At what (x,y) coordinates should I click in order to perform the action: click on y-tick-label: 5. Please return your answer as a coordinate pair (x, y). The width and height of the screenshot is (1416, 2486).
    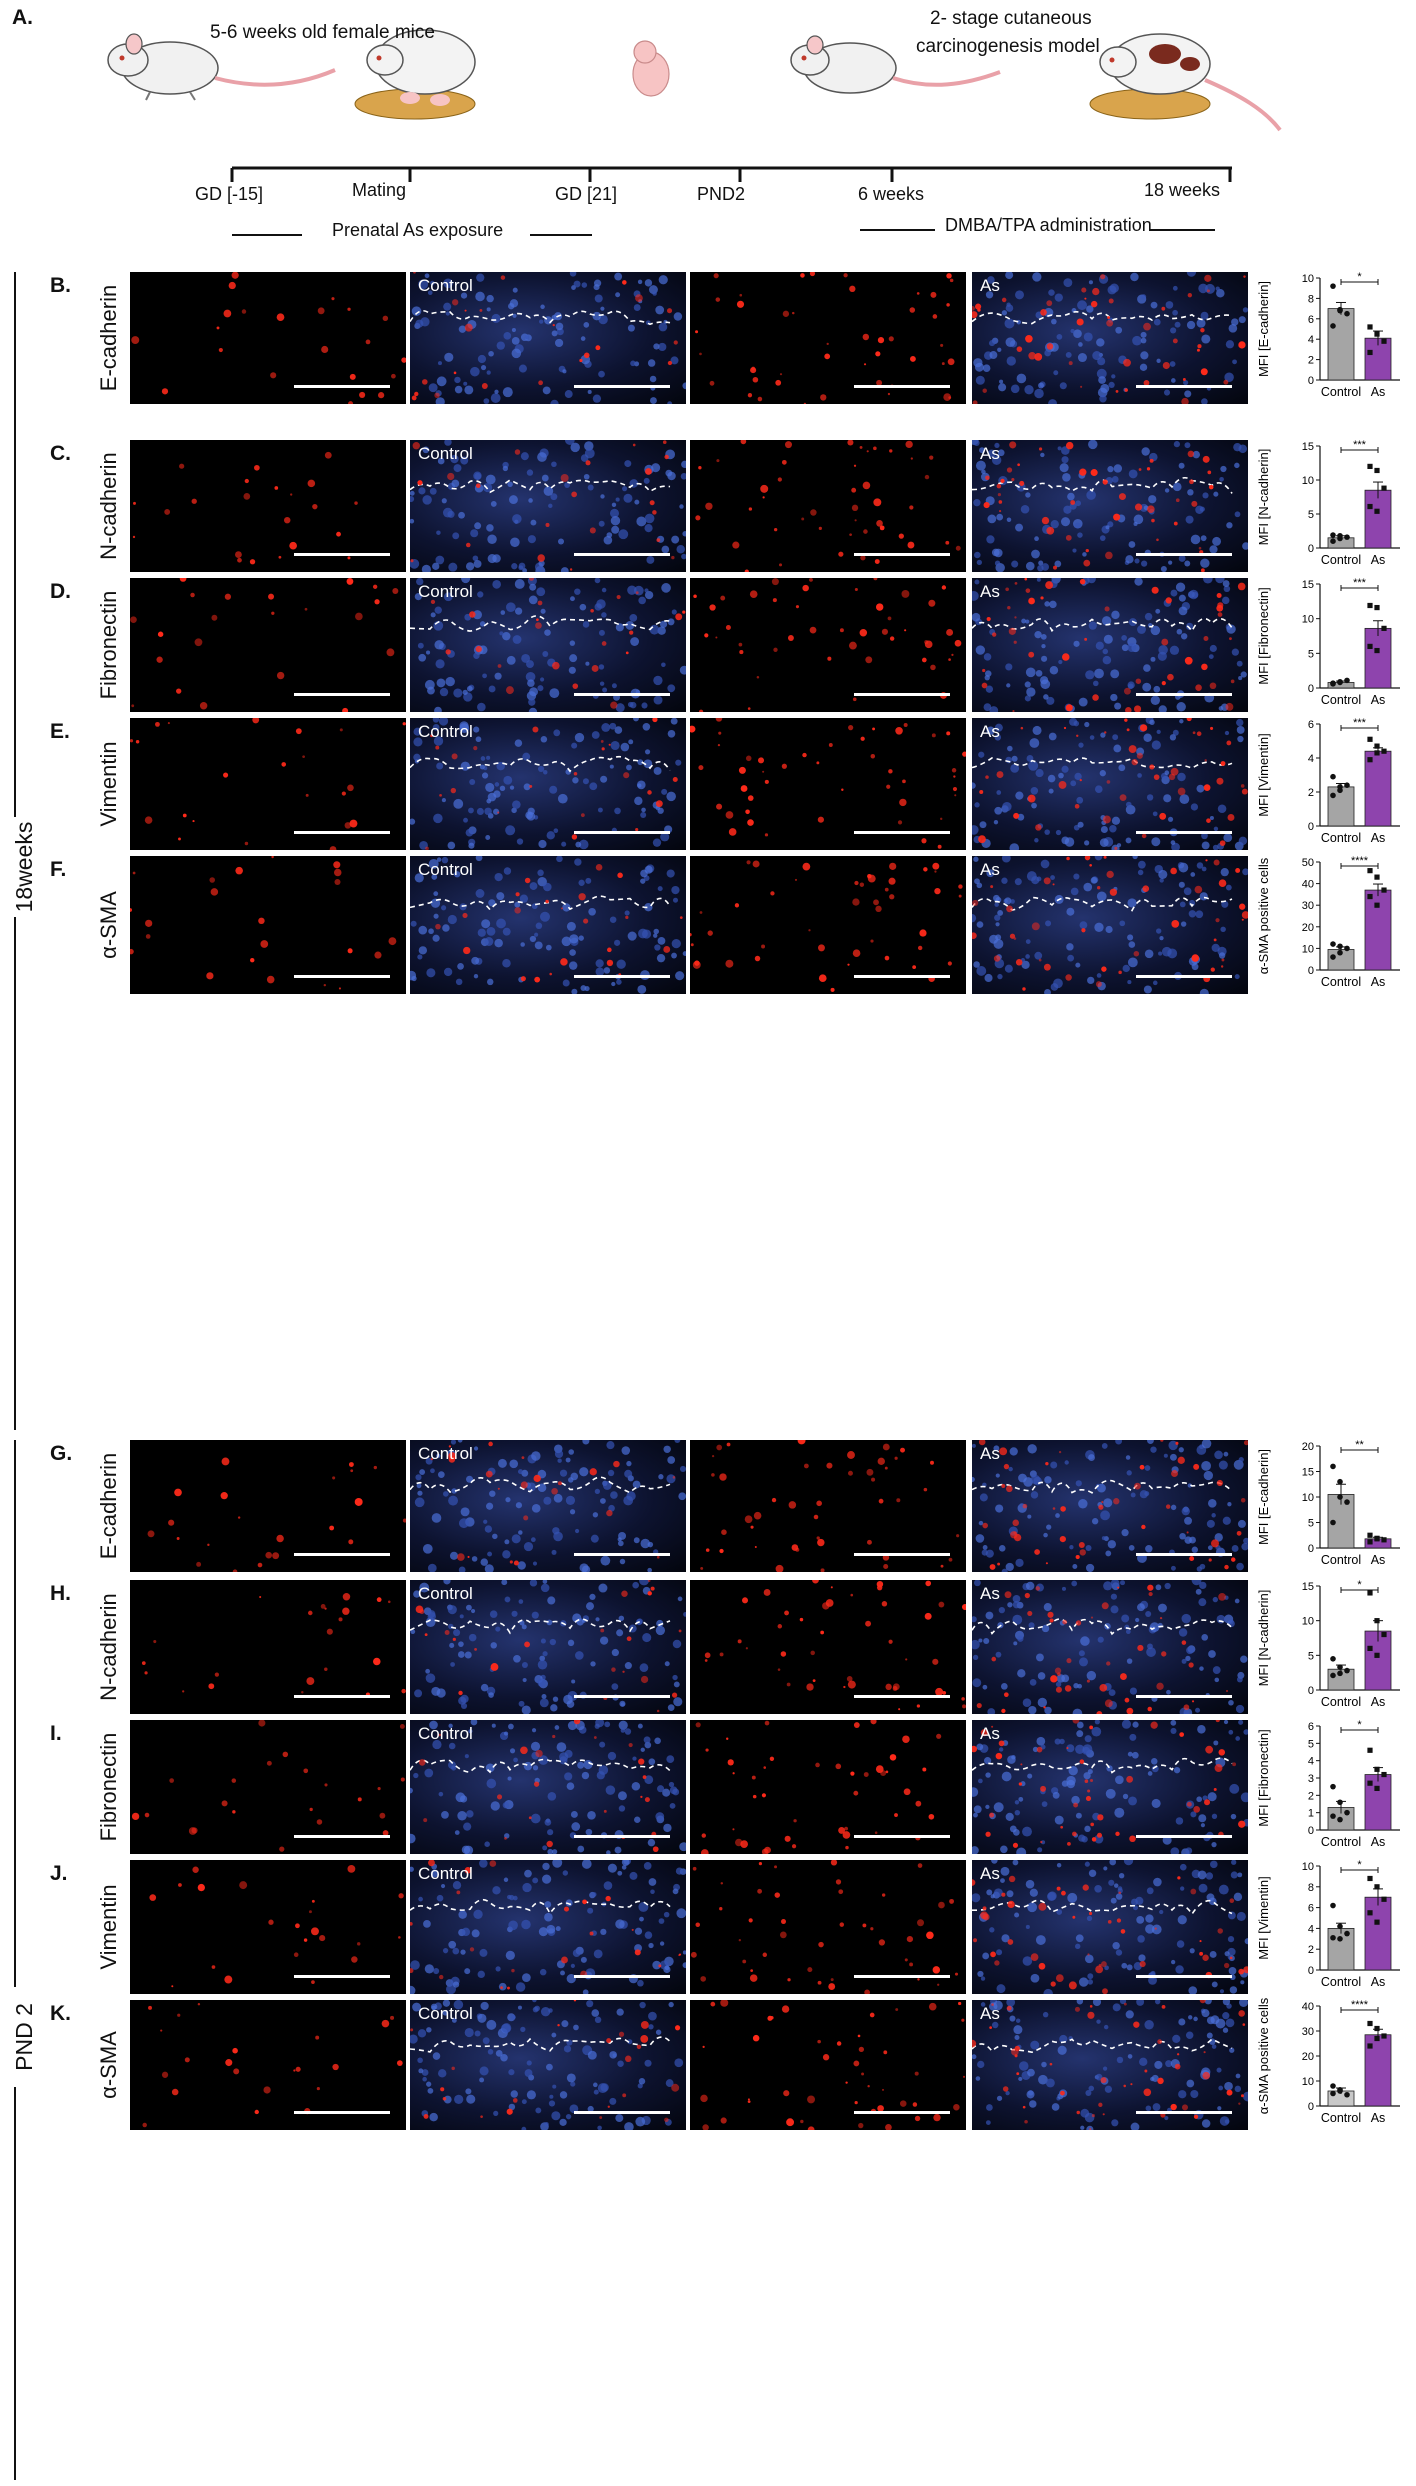
    Looking at the image, I should click on (1311, 654).